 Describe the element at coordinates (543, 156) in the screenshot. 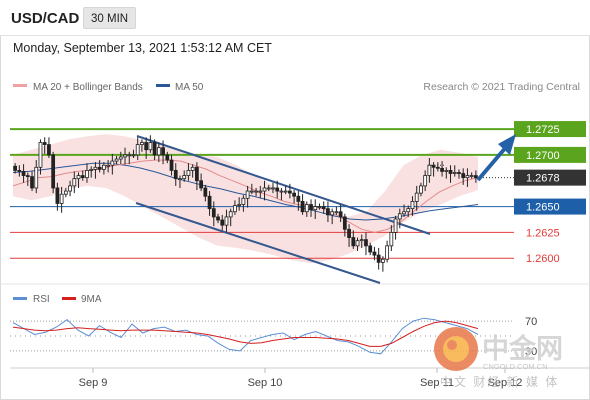

I see `level-1-2700-label: 1.2700` at that location.